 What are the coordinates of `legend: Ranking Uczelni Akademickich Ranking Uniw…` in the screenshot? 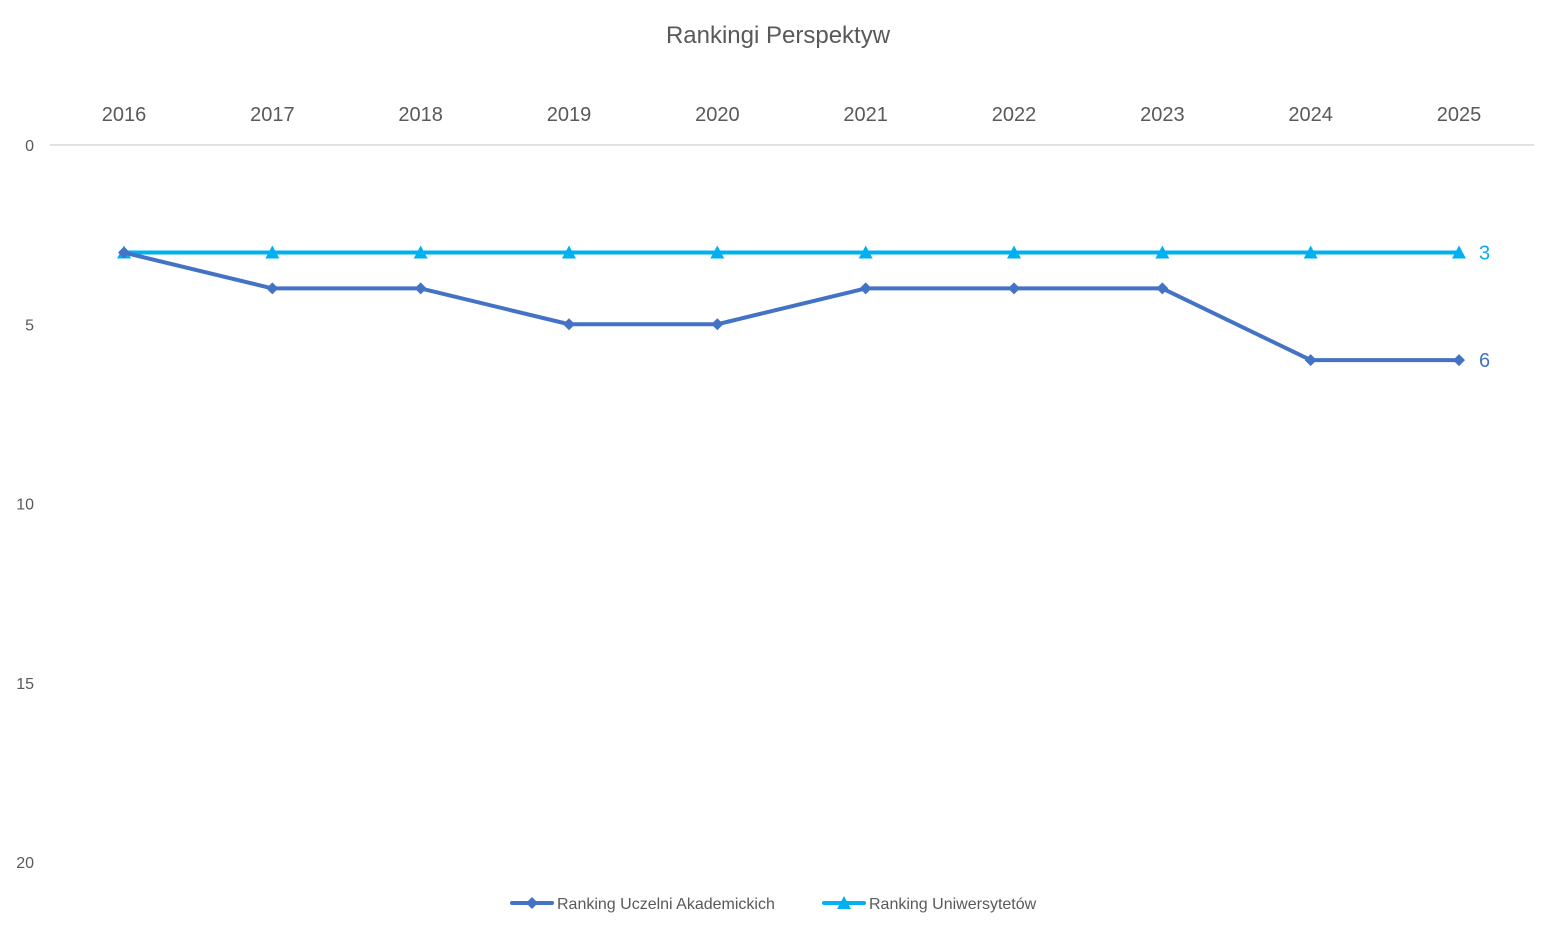 It's located at (773, 904).